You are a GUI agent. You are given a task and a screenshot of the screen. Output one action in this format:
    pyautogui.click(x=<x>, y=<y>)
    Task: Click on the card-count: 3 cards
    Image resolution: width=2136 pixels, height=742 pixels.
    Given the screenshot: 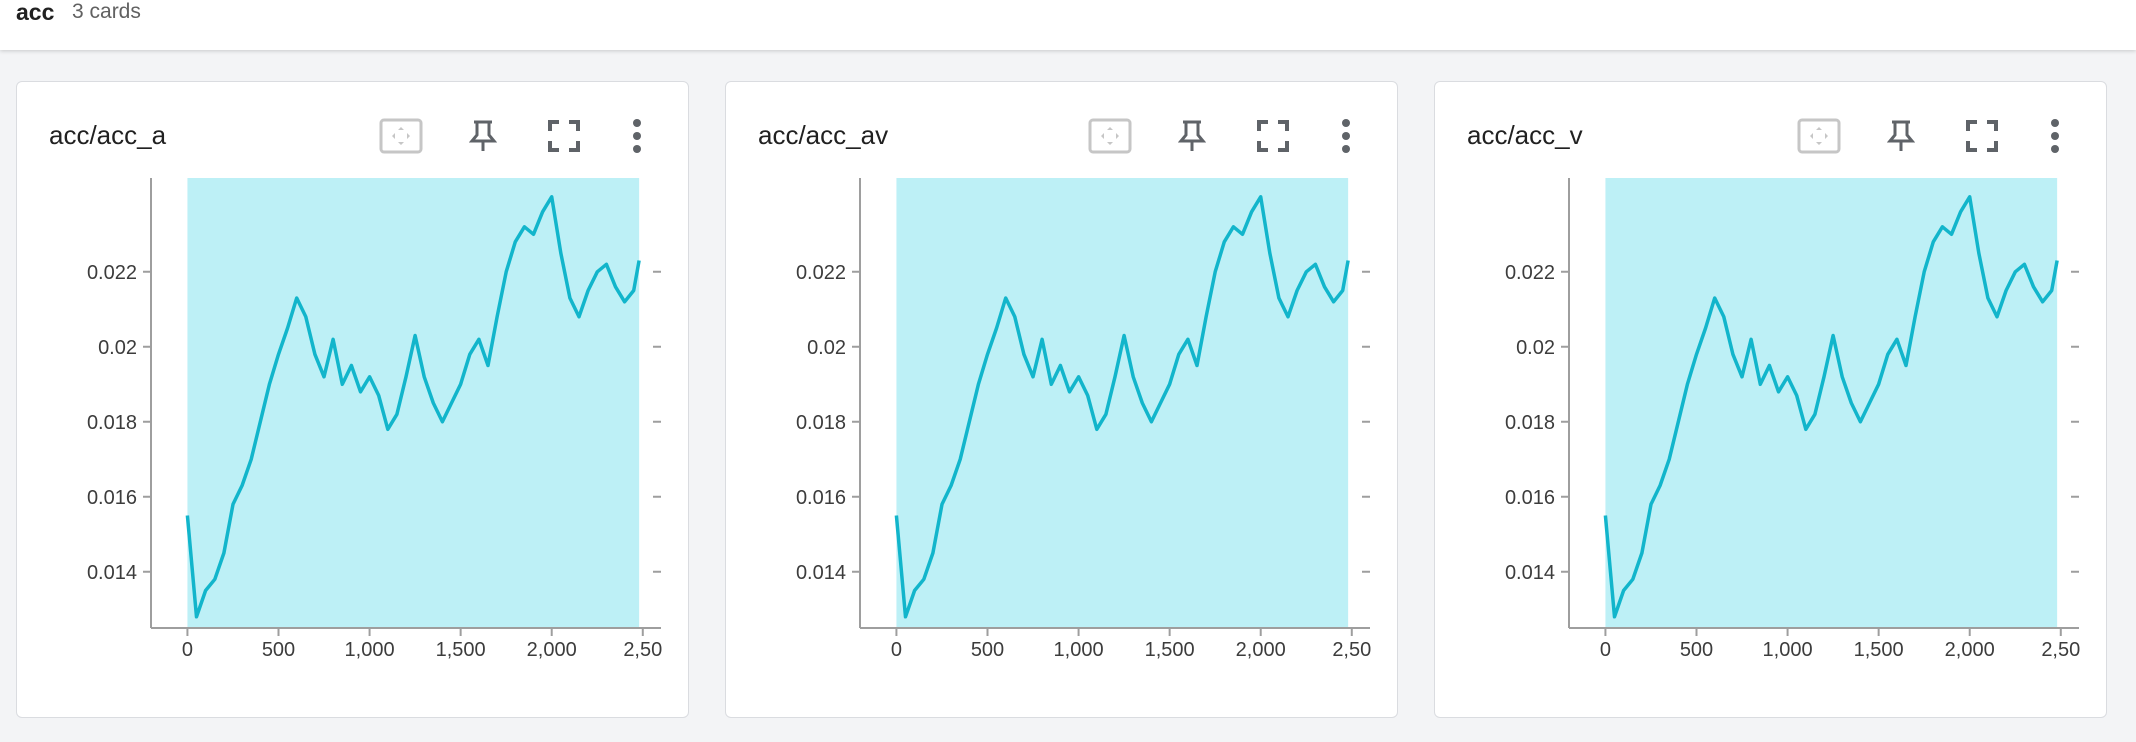 What is the action you would take?
    pyautogui.click(x=106, y=12)
    